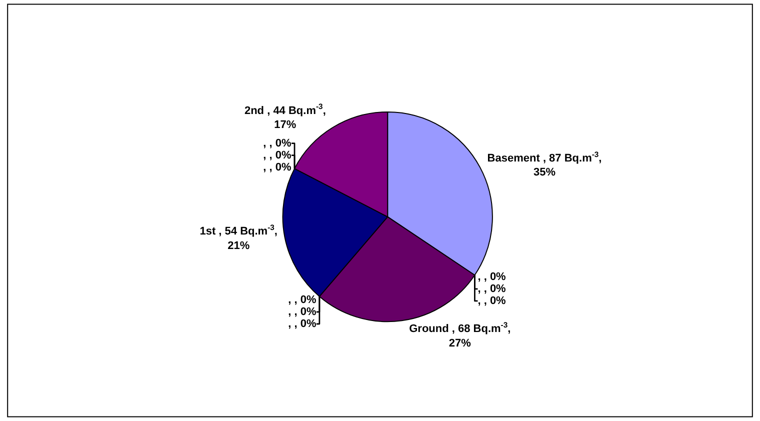 The width and height of the screenshot is (760, 421). Describe the element at coordinates (544, 164) in the screenshot. I see `category-label: Basement , 87 Bq.m$^{-3}$, 35%` at that location.